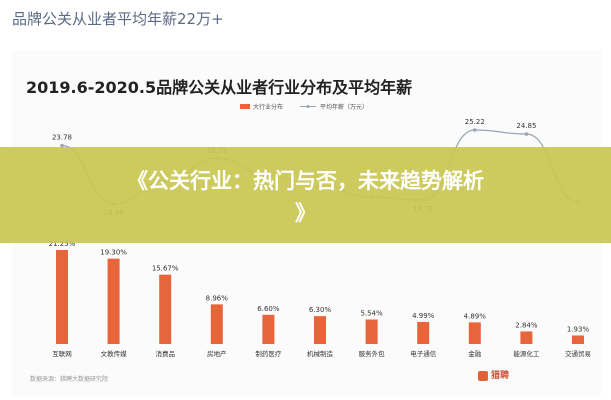 The image size is (611, 400). I want to click on legend-bar-swatch, so click(245, 106).